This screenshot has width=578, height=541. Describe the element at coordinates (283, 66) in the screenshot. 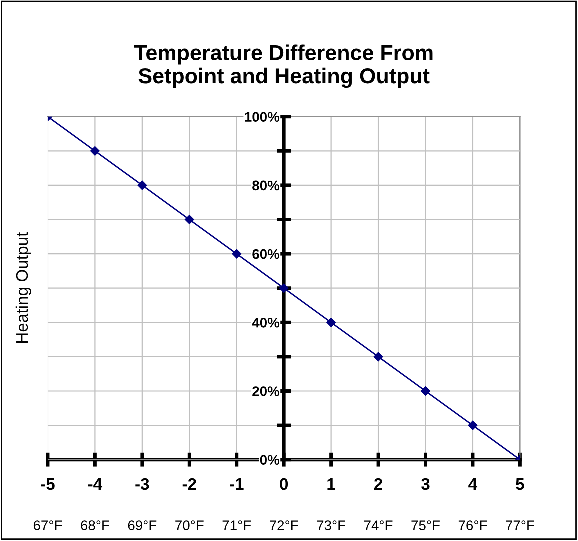

I see `chart-title: Temperature Difference From Setpoint and Heating Output` at that location.